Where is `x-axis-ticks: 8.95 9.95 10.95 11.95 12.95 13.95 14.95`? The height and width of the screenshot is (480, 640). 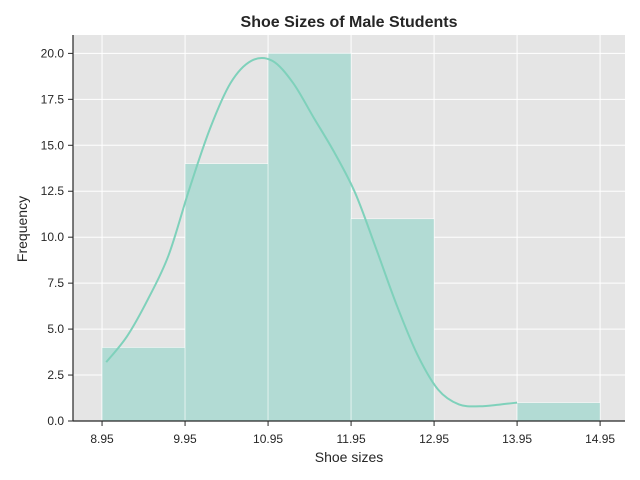 x-axis-ticks: 8.95 9.95 10.95 11.95 12.95 13.95 14.95 is located at coordinates (352, 433).